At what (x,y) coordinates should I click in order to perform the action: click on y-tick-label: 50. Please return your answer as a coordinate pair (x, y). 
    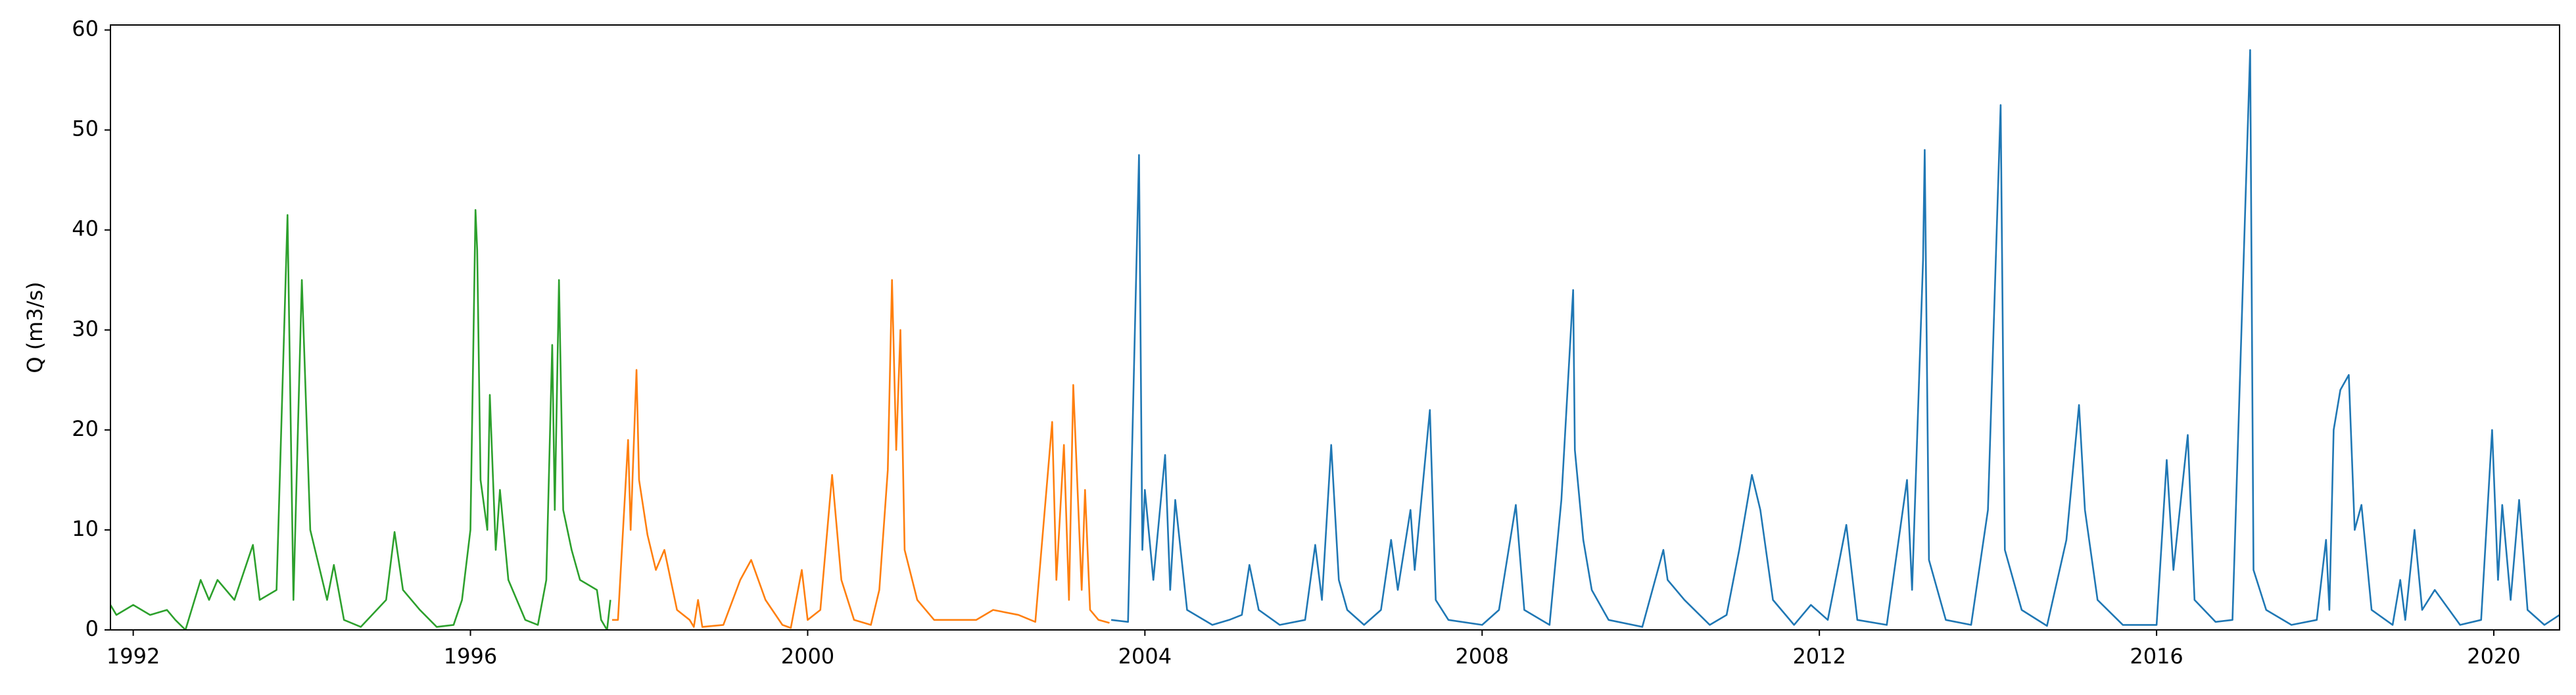
    Looking at the image, I should click on (86, 128).